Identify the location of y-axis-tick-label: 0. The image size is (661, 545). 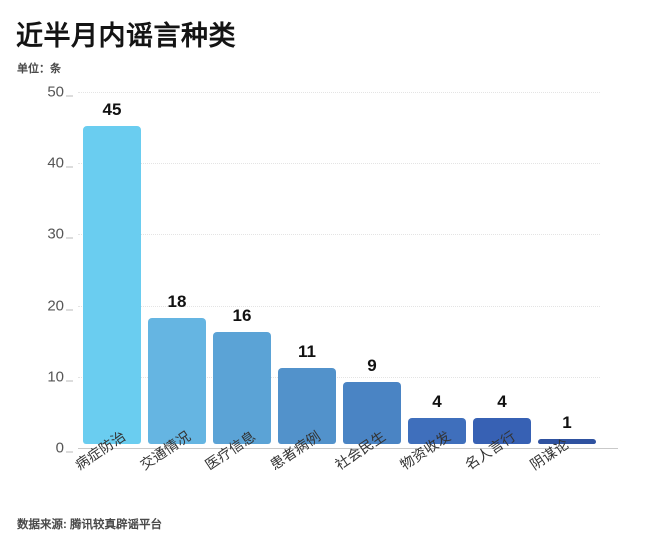
(59, 448).